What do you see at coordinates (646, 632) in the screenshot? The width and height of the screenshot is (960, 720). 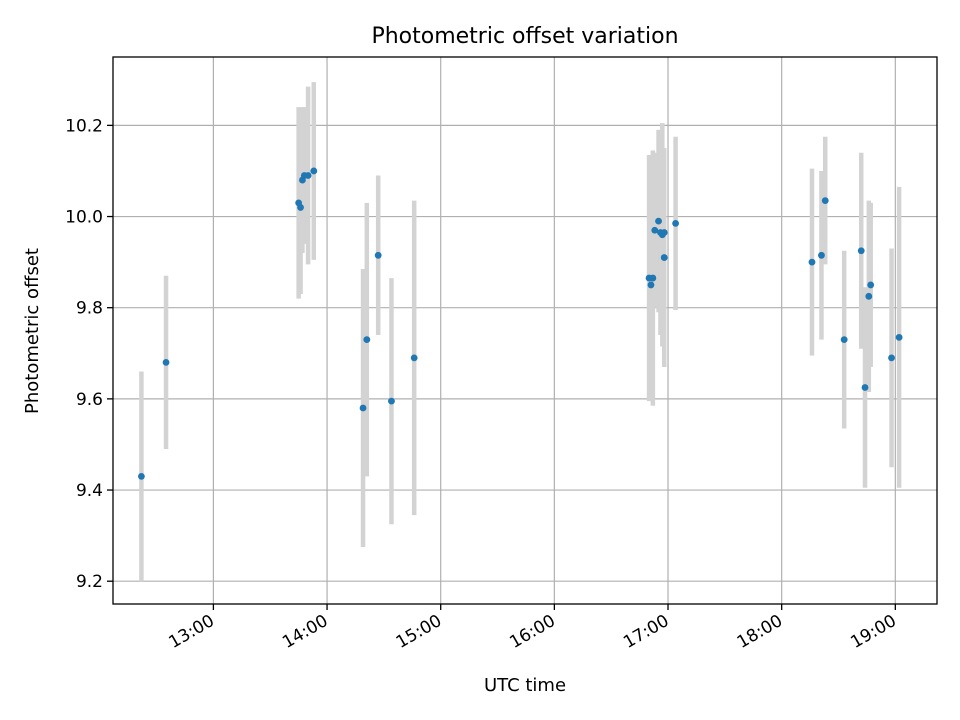 I see `x-tick-label: 17:00` at bounding box center [646, 632].